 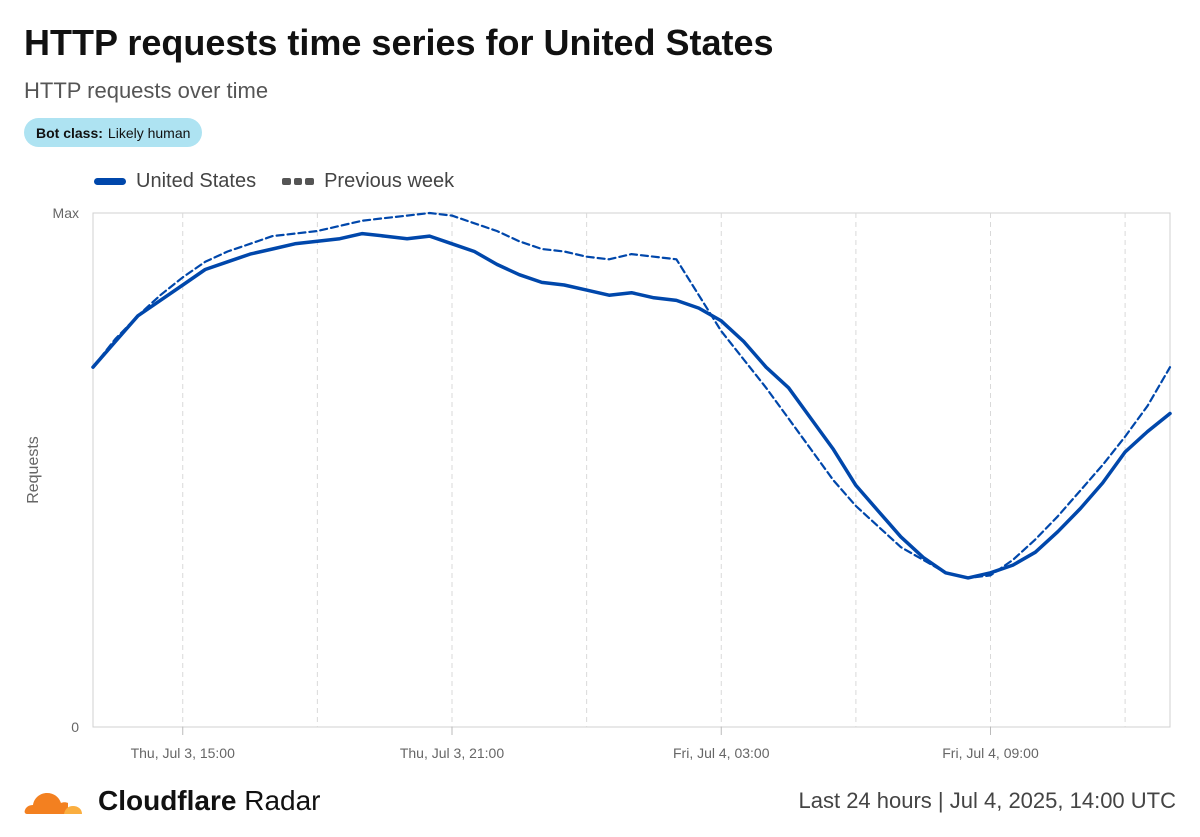 I want to click on cloudflare-logo-icon, so click(x=53, y=803).